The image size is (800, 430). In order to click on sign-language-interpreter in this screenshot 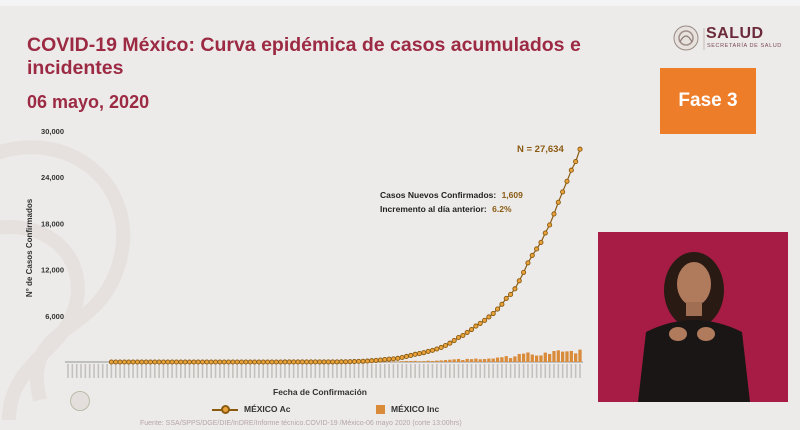, I will do `click(693, 317)`.